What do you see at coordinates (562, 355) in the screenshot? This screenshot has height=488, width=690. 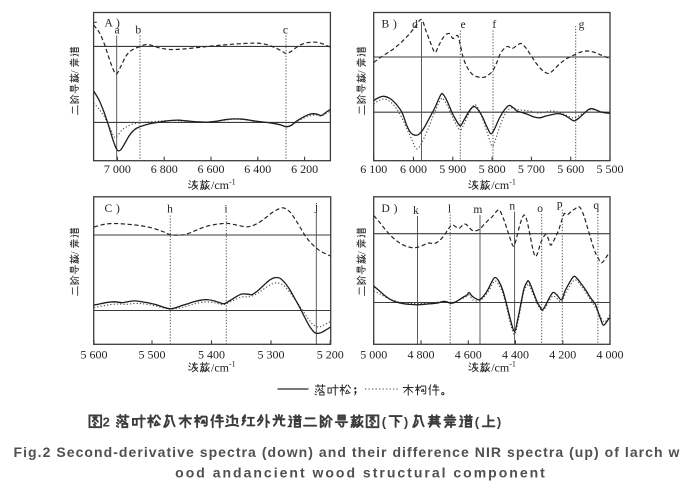 I see `svg-text: 4 200` at bounding box center [562, 355].